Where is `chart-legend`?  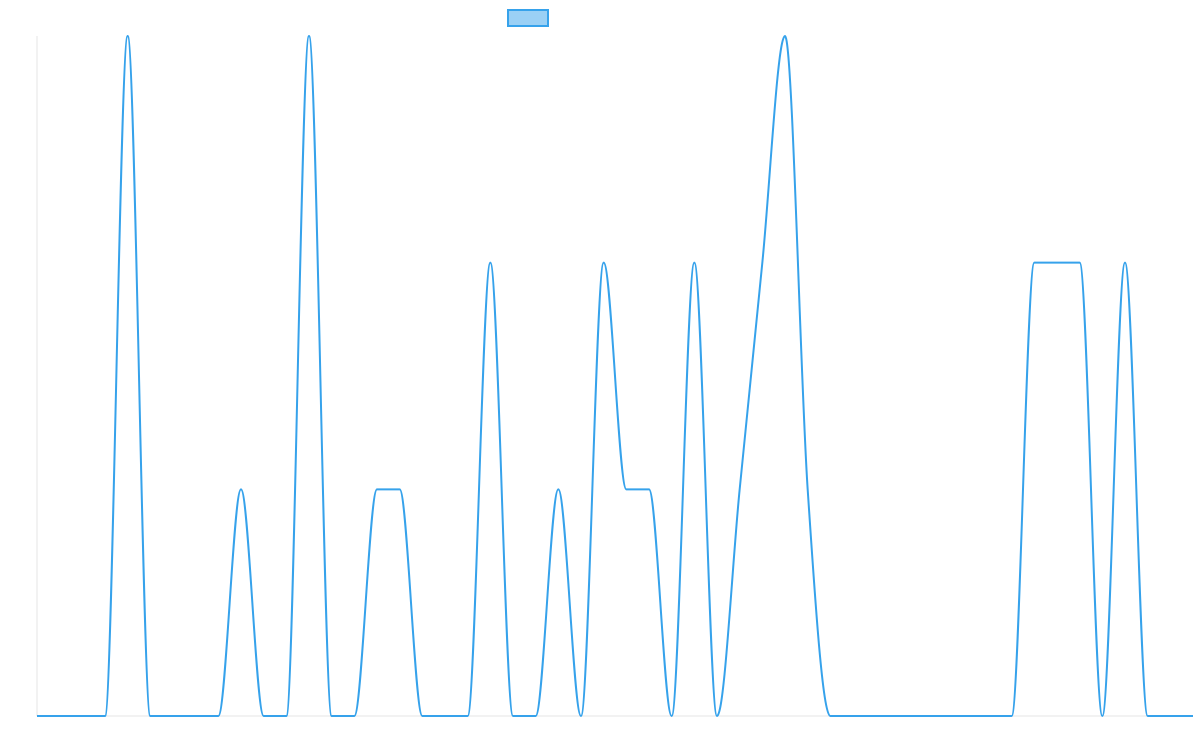
chart-legend is located at coordinates (528, 18).